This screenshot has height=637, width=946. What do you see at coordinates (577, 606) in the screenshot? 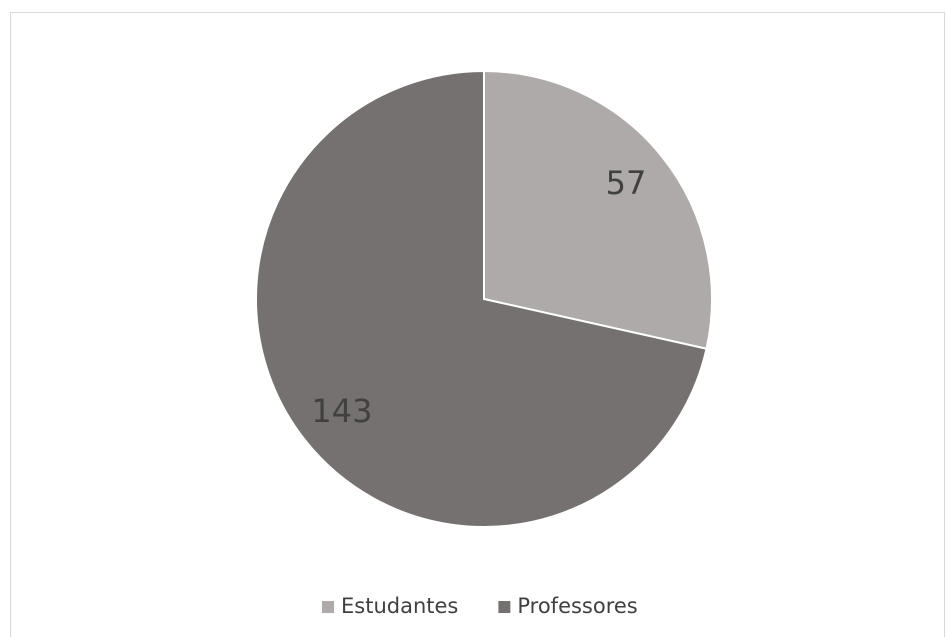
I see `legend-label: Professores` at bounding box center [577, 606].